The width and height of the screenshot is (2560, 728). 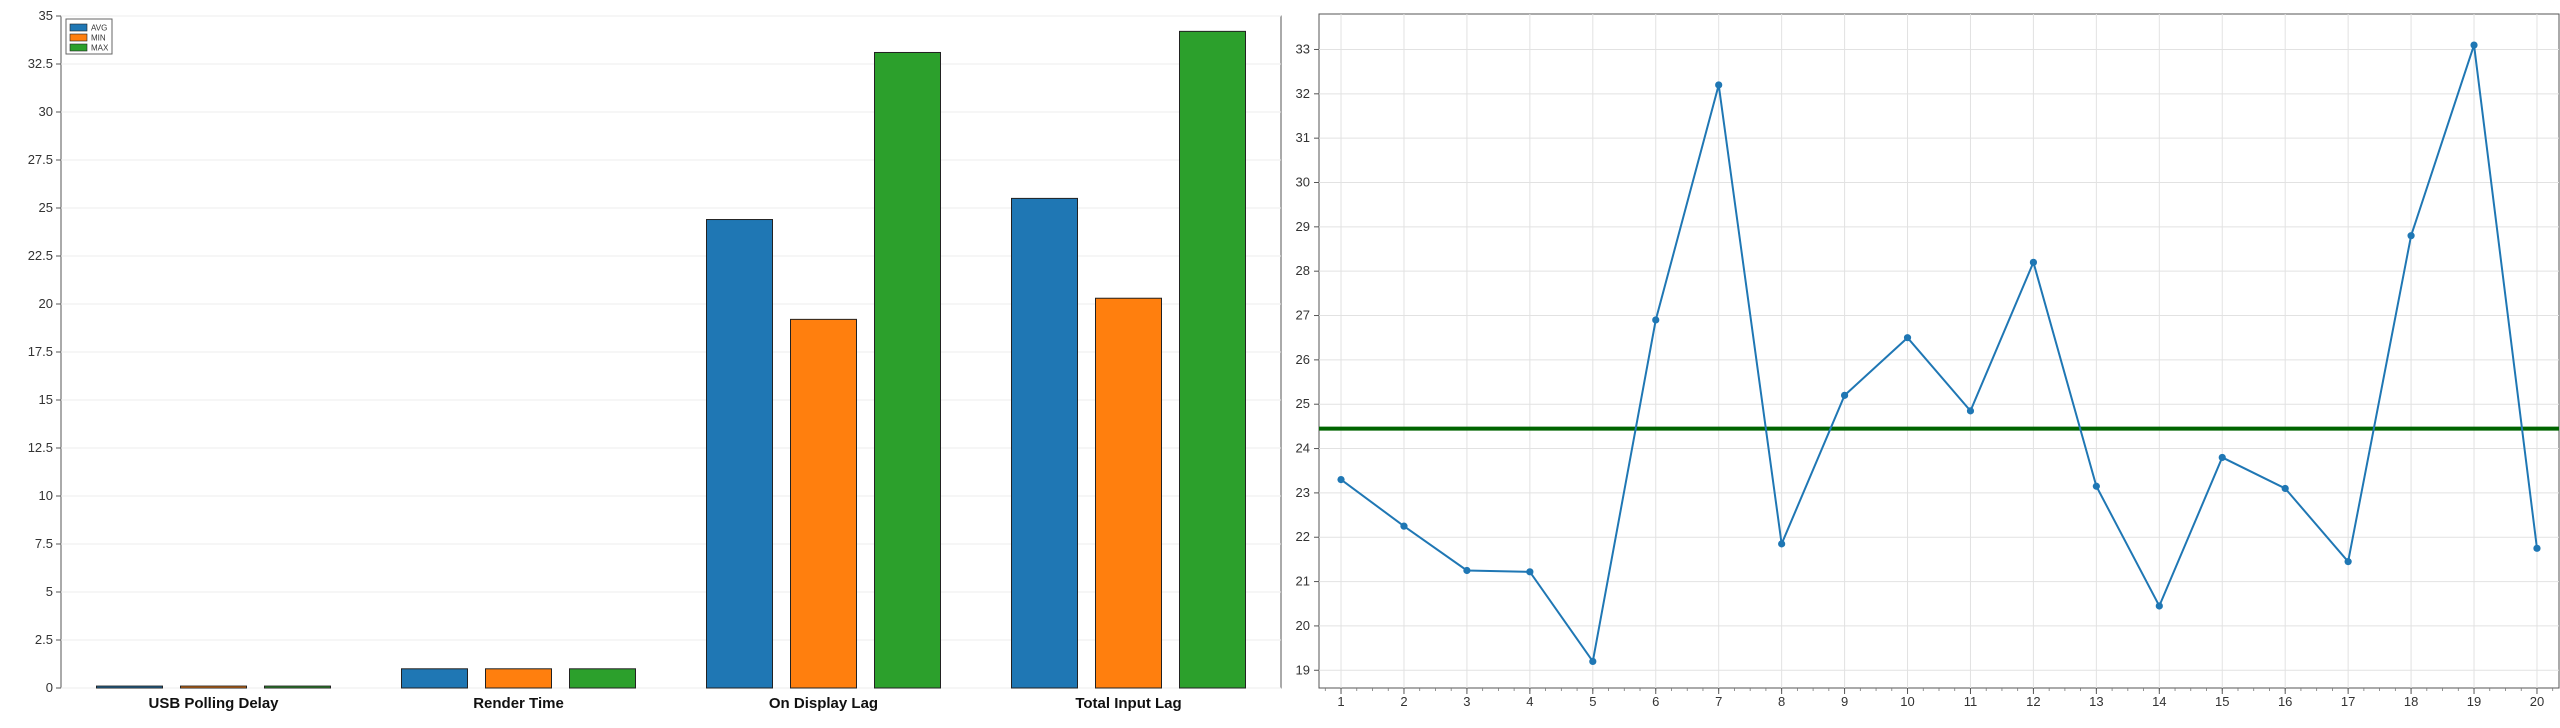 What do you see at coordinates (1403, 701) in the screenshot?
I see `line-x-tick-label: 2` at bounding box center [1403, 701].